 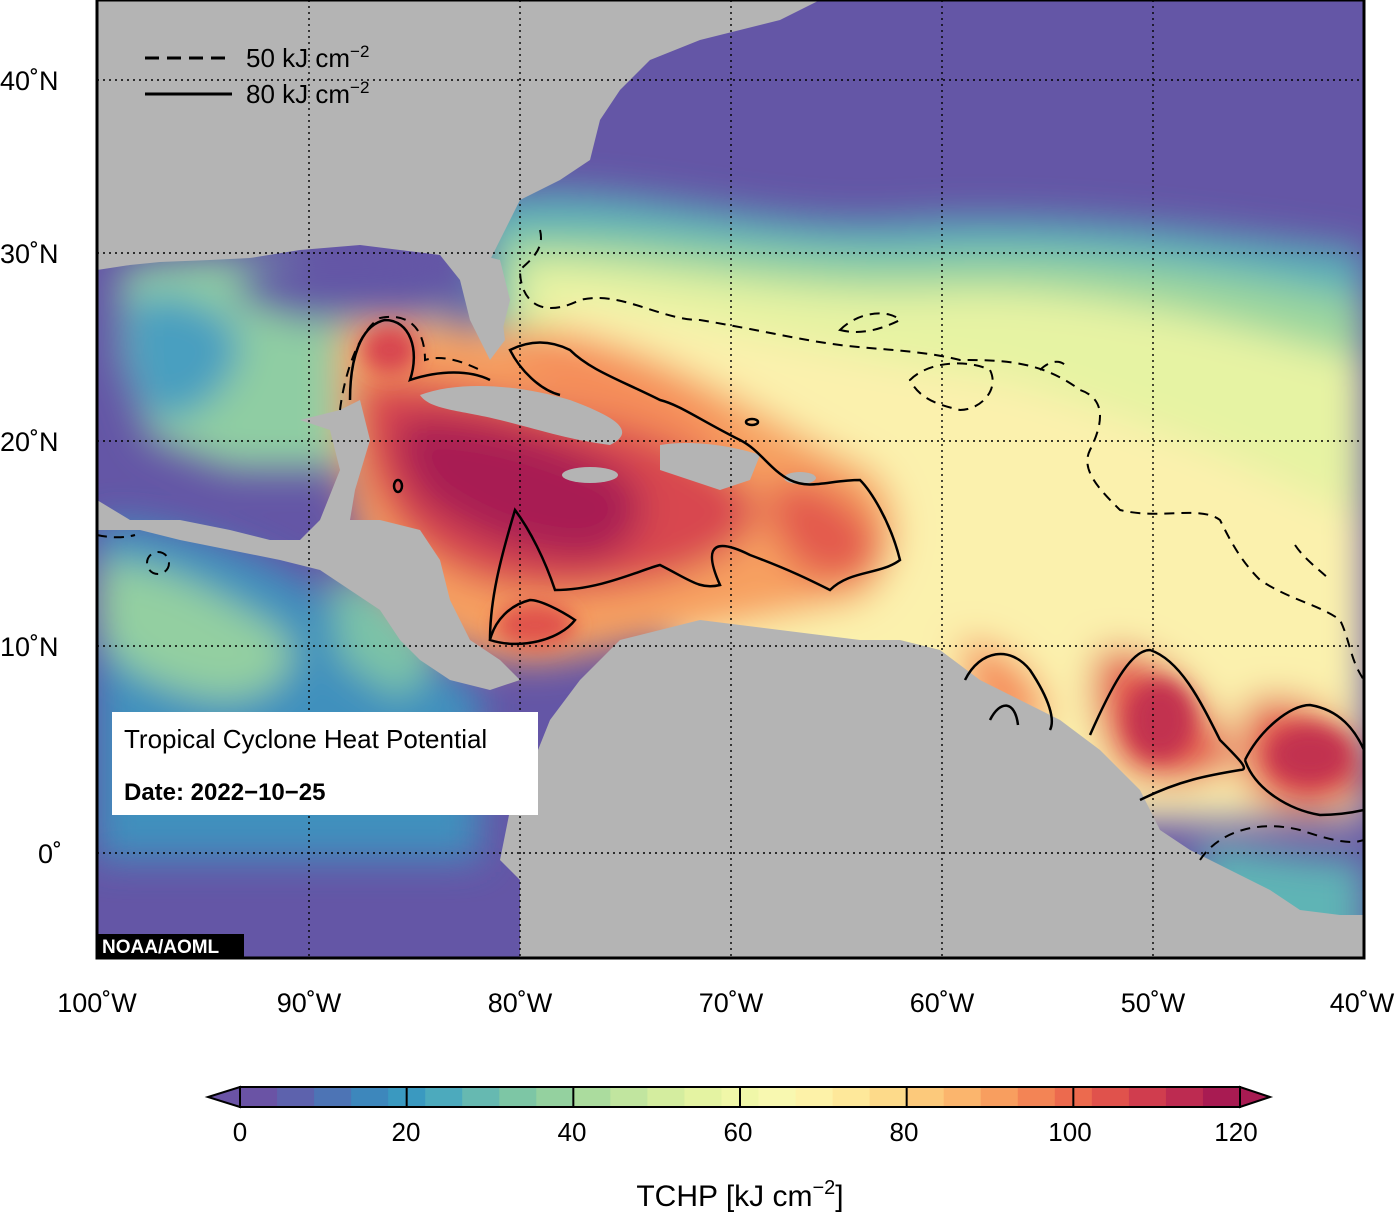 I want to click on colorbar: 0 20 40 60 80 100 120 TCHP [kJ cm−2], so click(x=739, y=1149).